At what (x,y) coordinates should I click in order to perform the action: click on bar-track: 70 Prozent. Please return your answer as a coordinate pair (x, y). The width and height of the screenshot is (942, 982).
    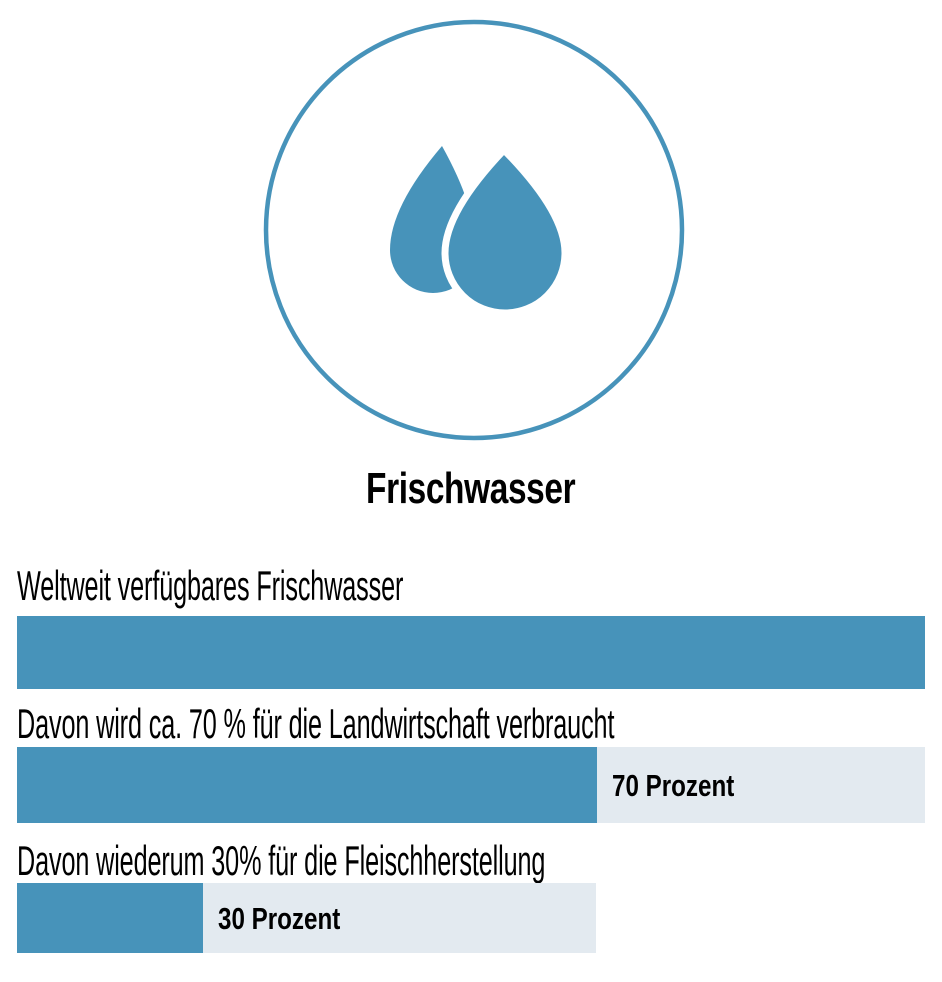
    Looking at the image, I should click on (471, 785).